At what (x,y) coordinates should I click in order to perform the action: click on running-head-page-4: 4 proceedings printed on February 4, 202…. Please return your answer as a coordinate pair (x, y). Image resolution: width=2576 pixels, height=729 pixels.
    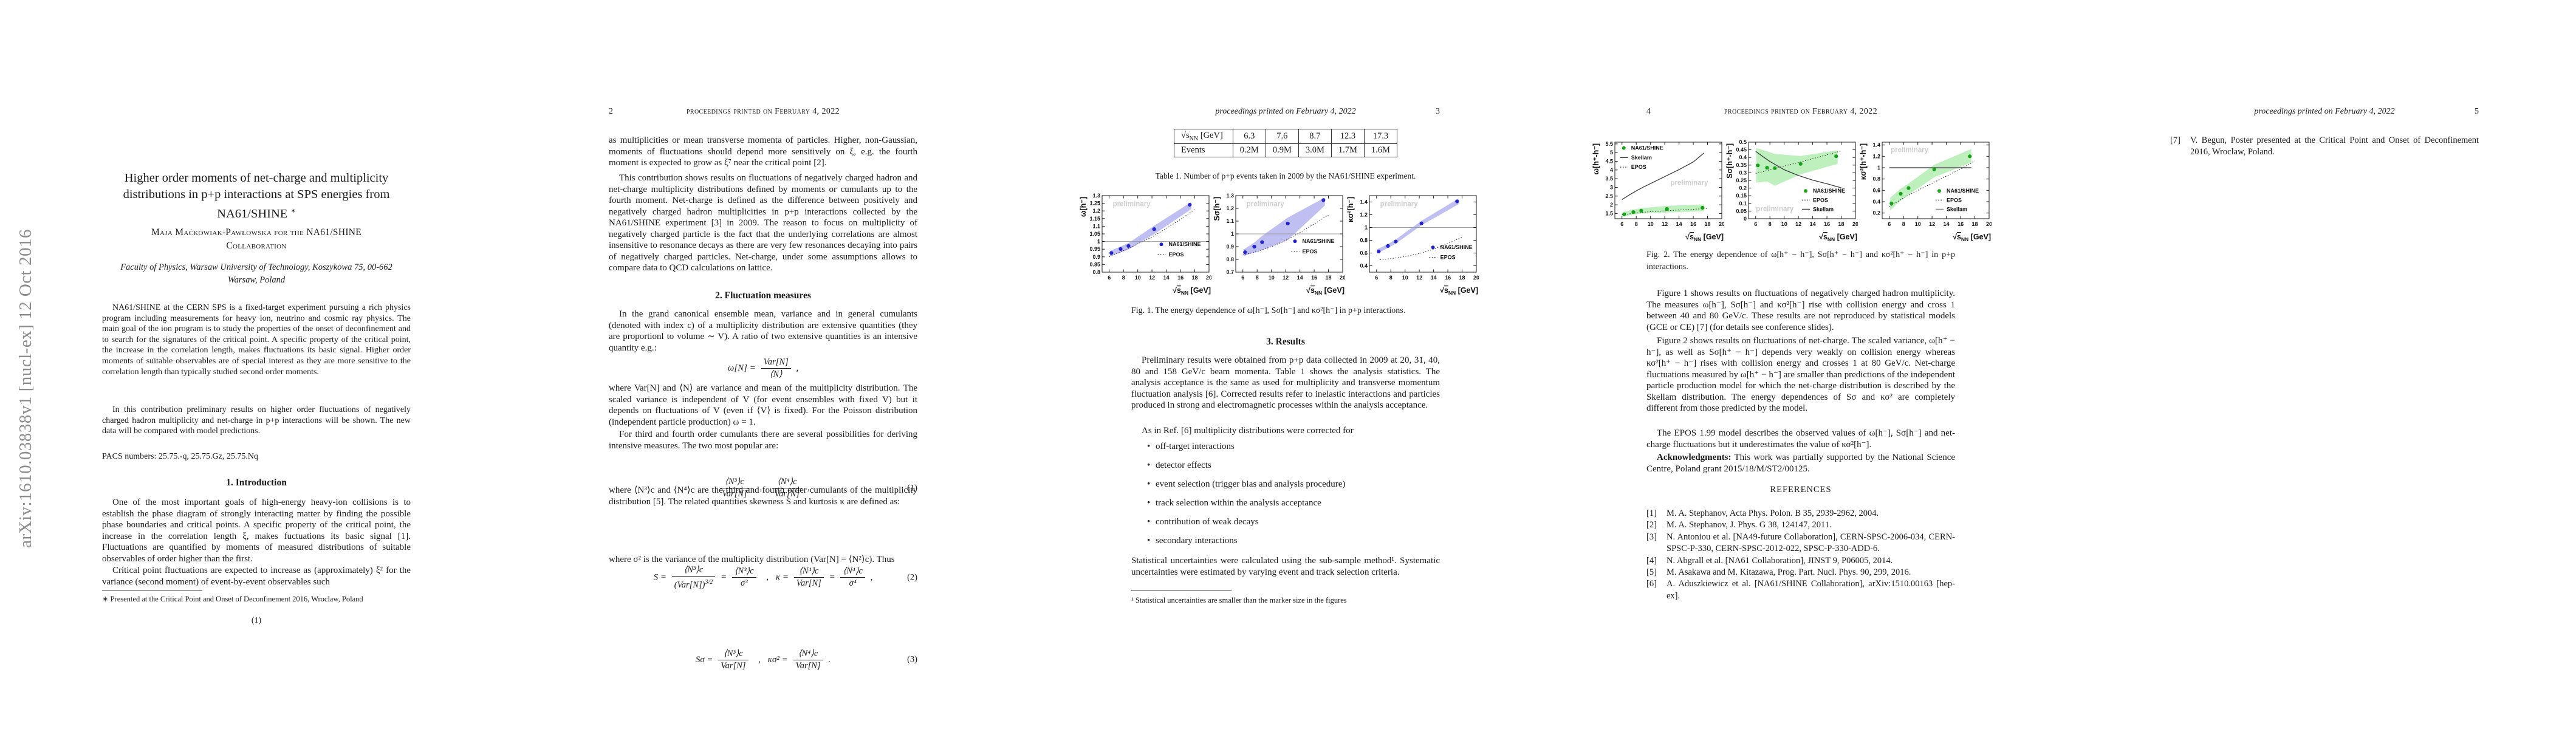
    Looking at the image, I should click on (1801, 112).